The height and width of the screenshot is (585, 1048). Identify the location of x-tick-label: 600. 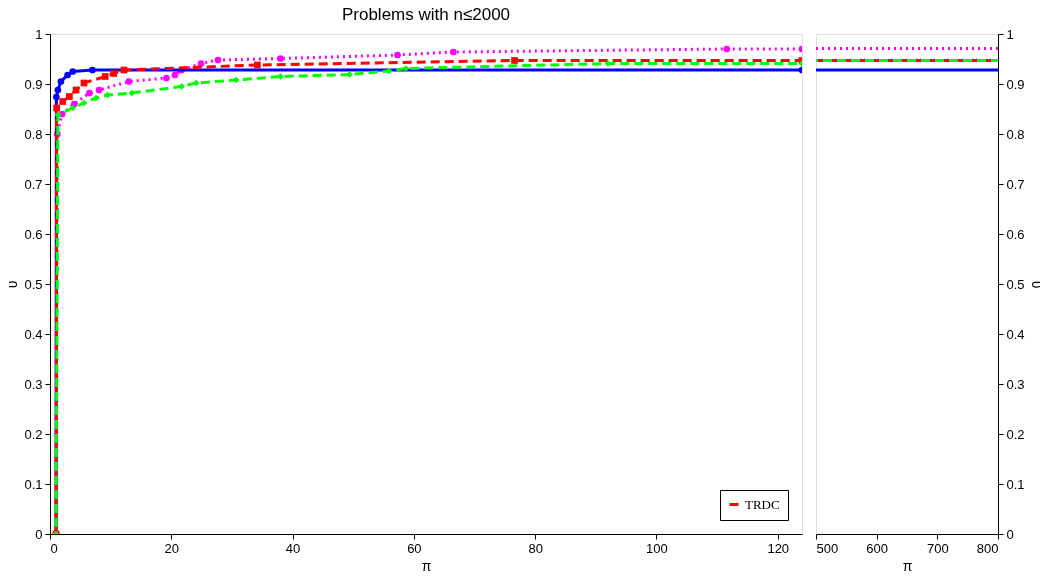
(877, 548).